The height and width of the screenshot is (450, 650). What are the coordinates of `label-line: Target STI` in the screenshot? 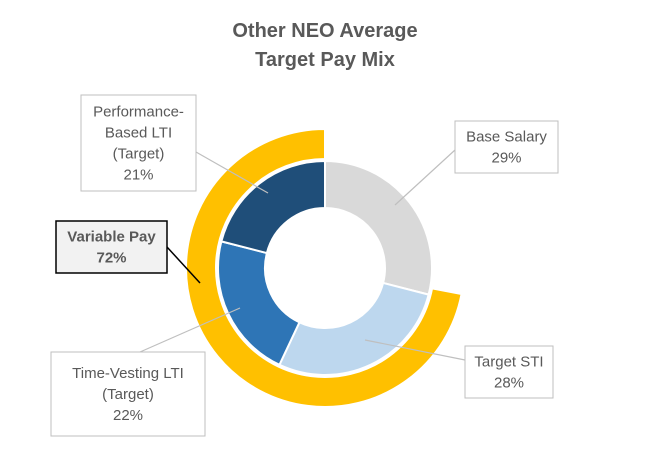 It's located at (508, 362).